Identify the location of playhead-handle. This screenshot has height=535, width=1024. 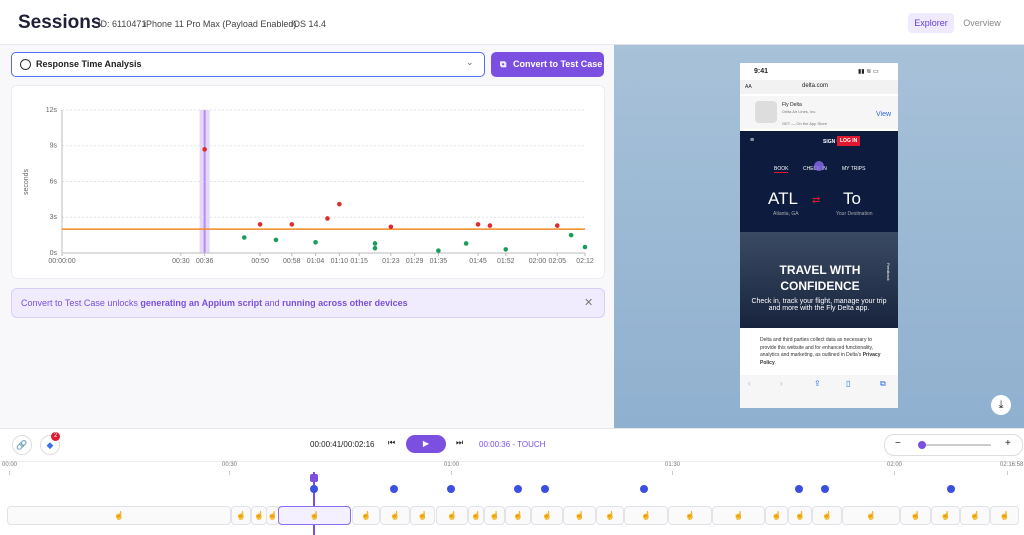
(314, 478).